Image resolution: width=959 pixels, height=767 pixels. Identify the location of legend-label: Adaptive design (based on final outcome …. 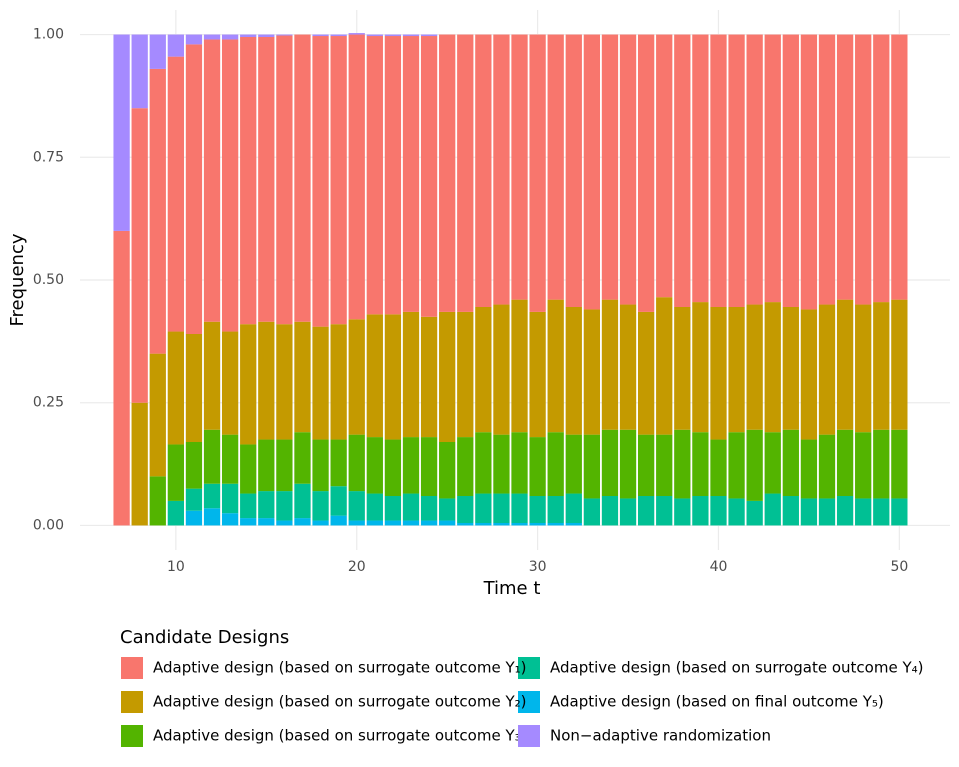
(717, 702).